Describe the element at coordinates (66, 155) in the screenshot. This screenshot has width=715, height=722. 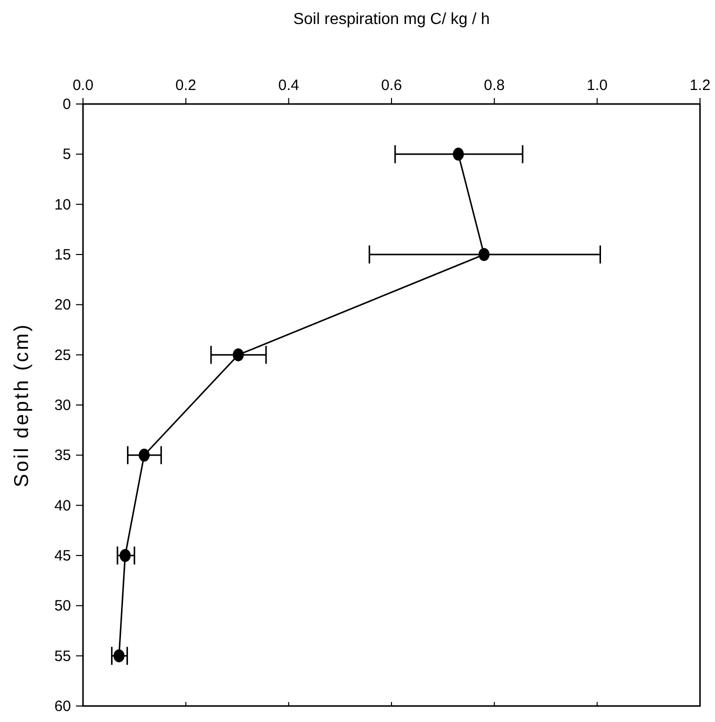
I see `y-tick-label: 5` at that location.